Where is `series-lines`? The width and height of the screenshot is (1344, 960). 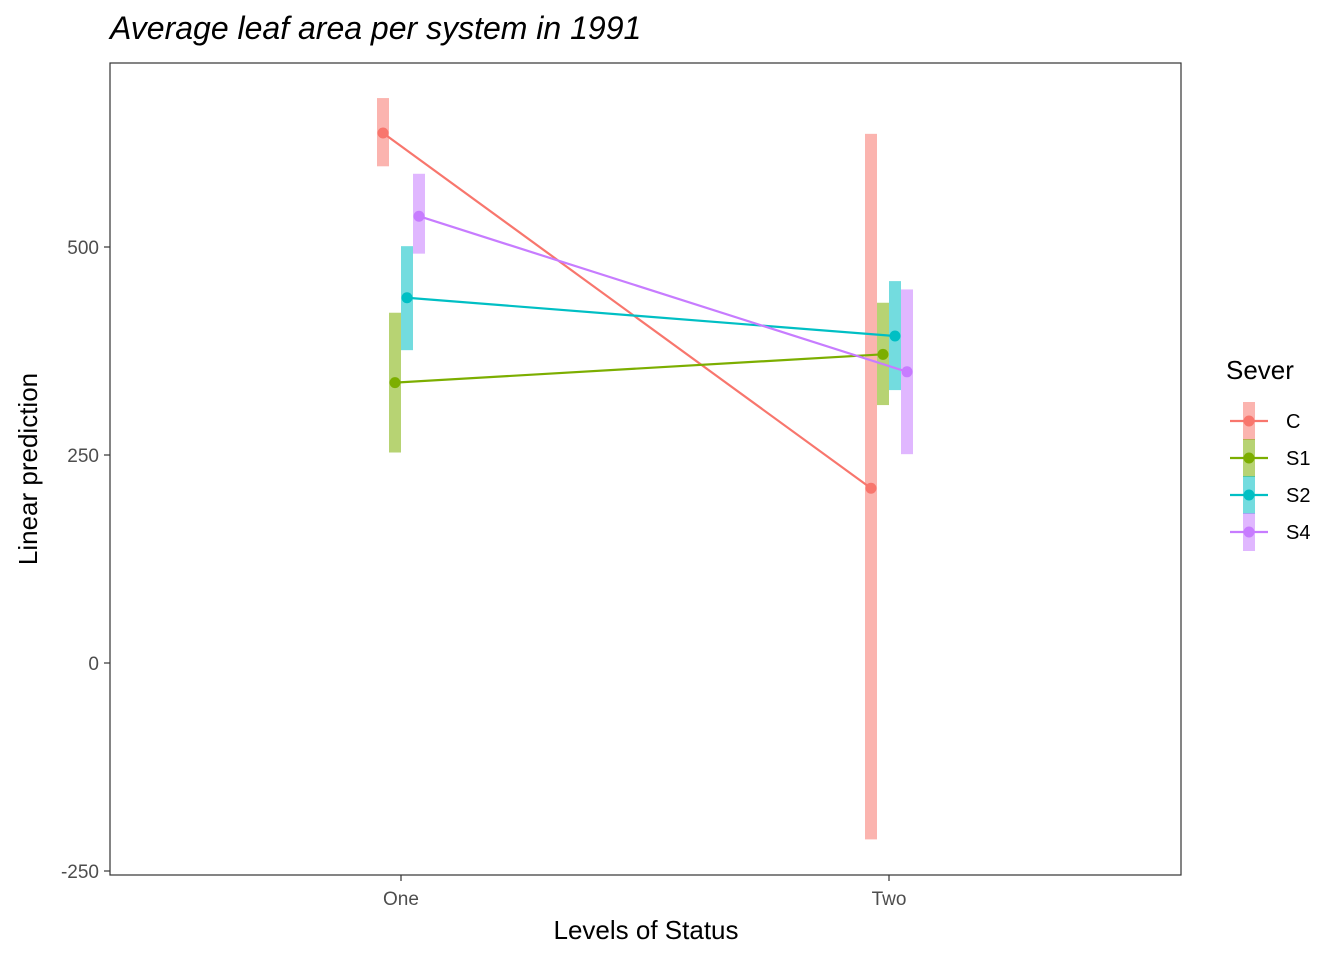 series-lines is located at coordinates (645, 311).